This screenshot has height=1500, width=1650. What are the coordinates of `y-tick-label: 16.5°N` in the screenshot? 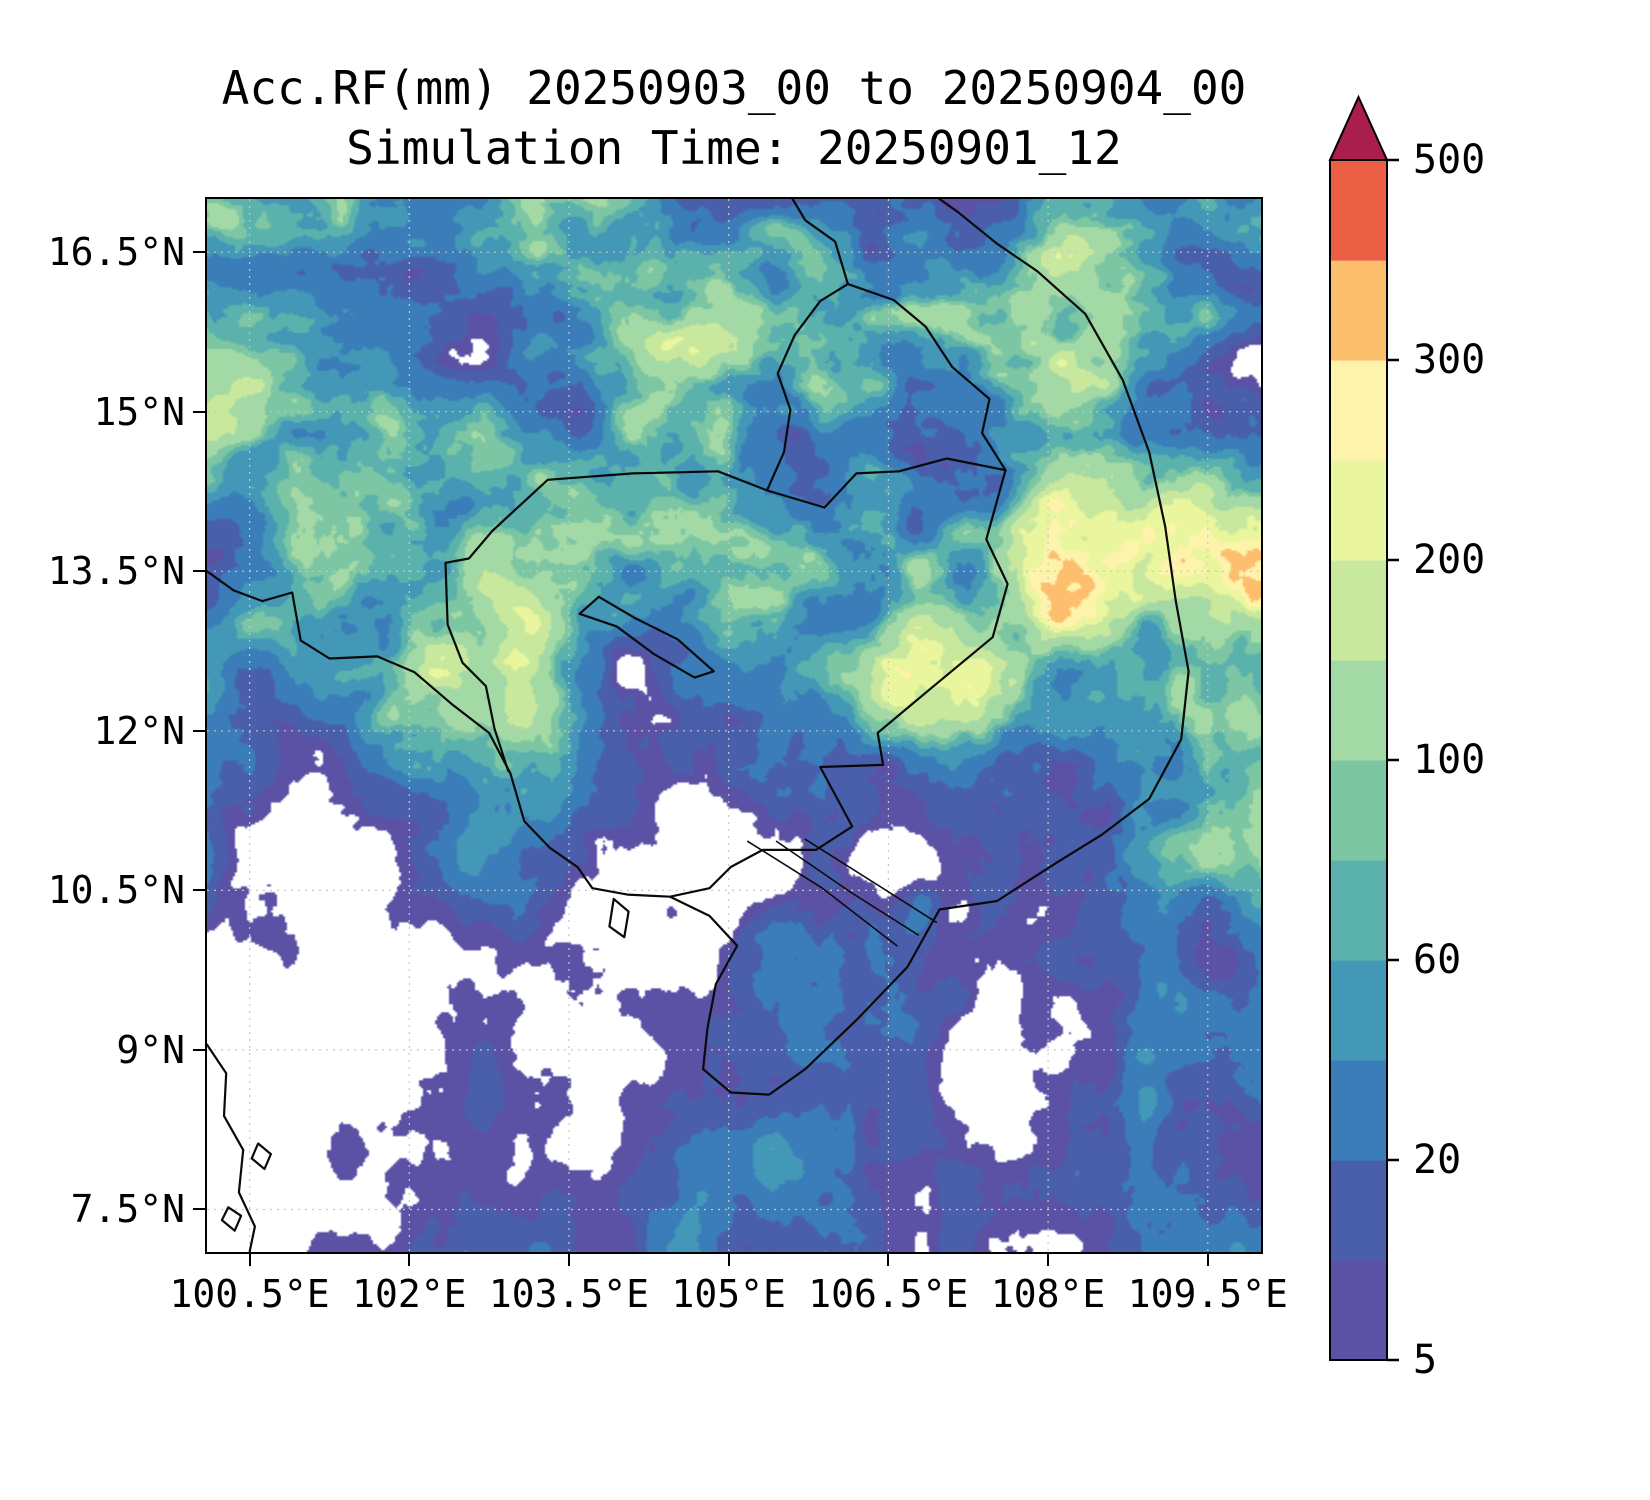 It's located at (116, 252).